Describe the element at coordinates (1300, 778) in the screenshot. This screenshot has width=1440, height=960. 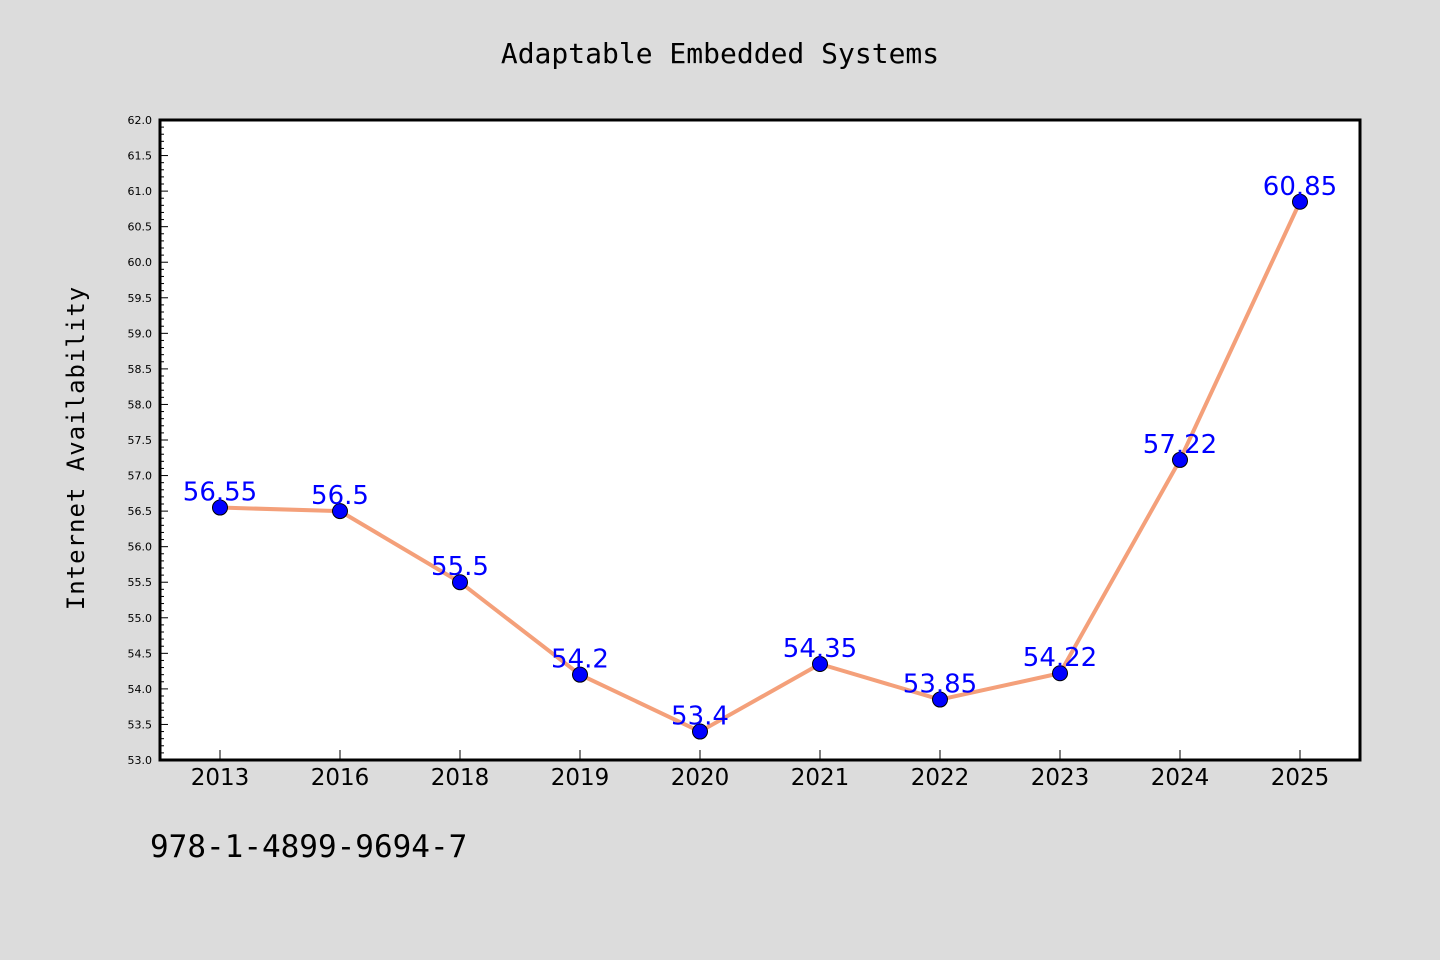
I see `x-tick-label: 2025` at that location.